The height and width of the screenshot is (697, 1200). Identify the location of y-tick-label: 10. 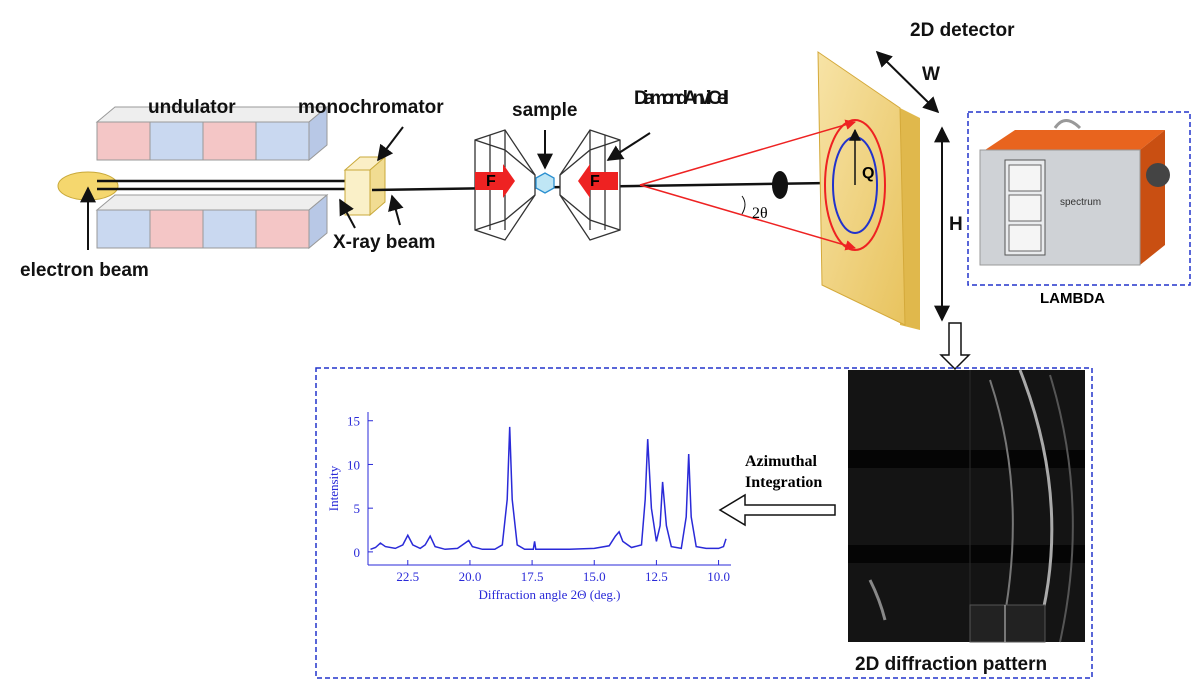
(353, 464).